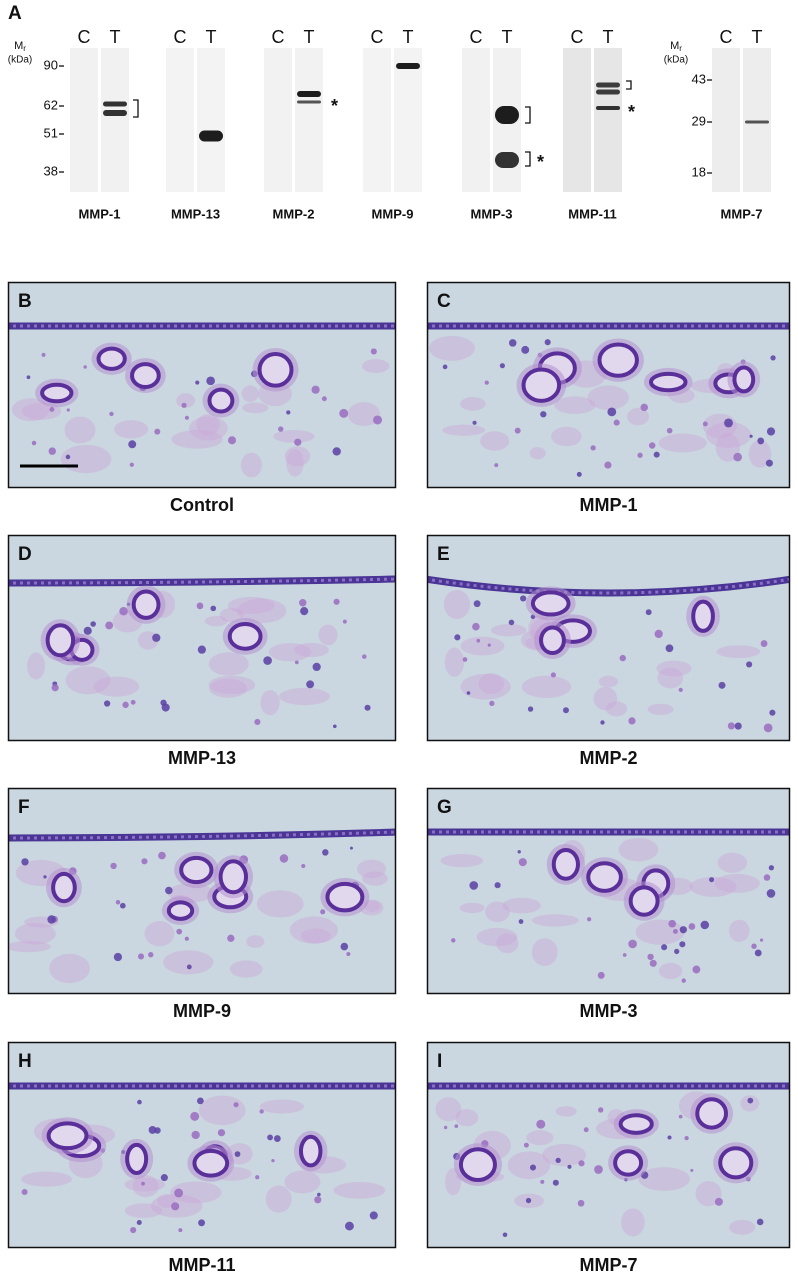 This screenshot has height=1280, width=798. Describe the element at coordinates (699, 78) in the screenshot. I see `marker-label: 43` at that location.